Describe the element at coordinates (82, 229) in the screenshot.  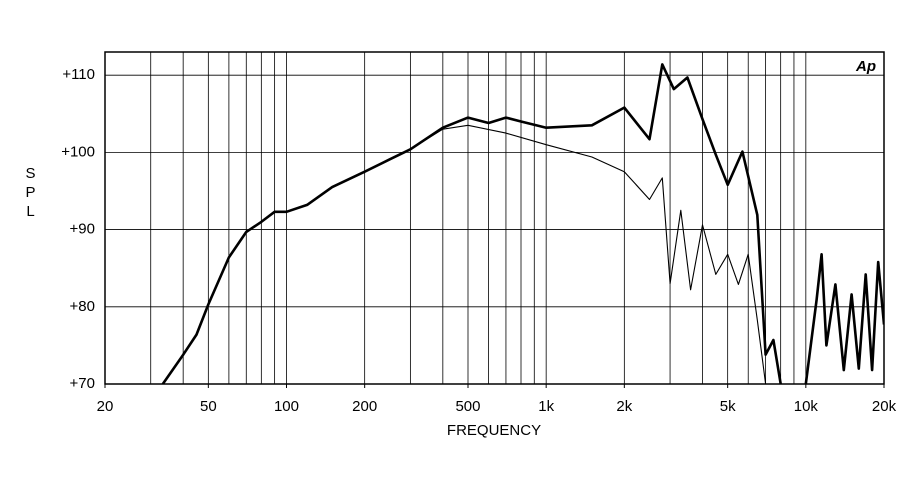
I see `y-tick-label: +90` at that location.